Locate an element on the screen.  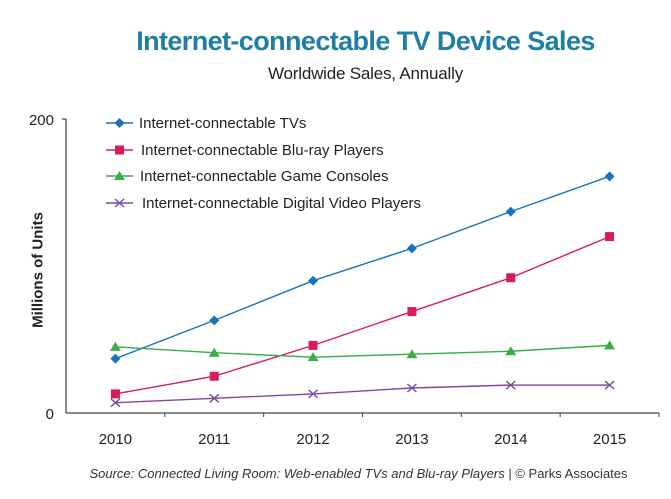
x-tick-label: 2013 is located at coordinates (411, 439).